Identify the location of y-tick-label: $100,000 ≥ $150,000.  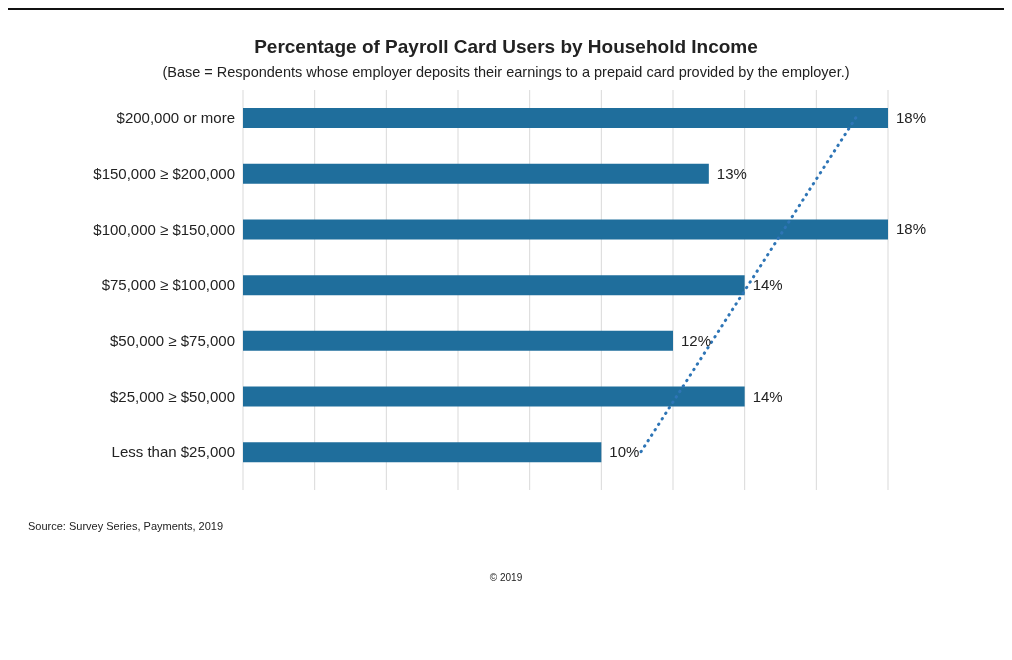
(164, 229).